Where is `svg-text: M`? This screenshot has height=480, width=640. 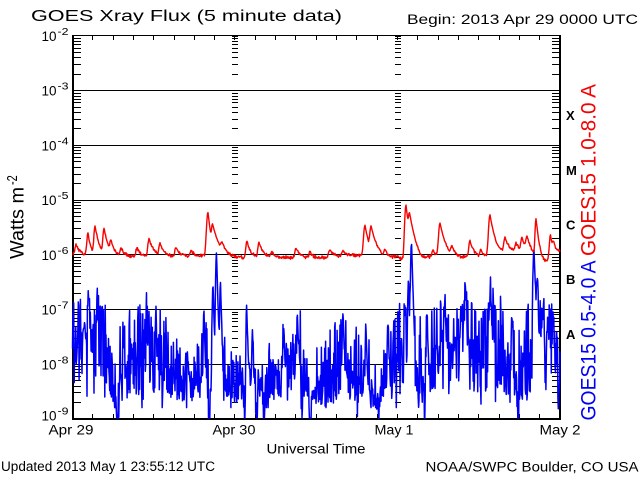 svg-text: M is located at coordinates (571, 170).